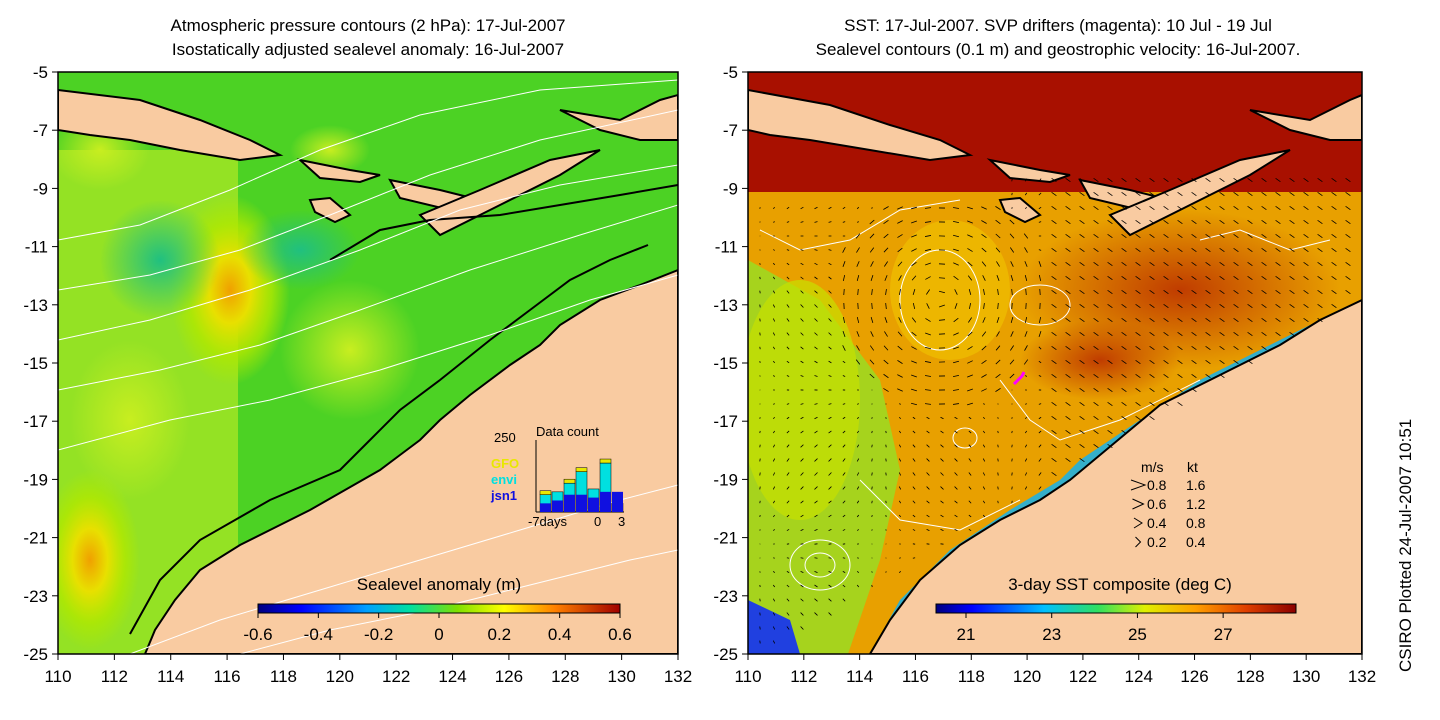 The width and height of the screenshot is (1440, 720). Describe the element at coordinates (505, 437) in the screenshot. I see `data-count-ymax: 250` at that location.